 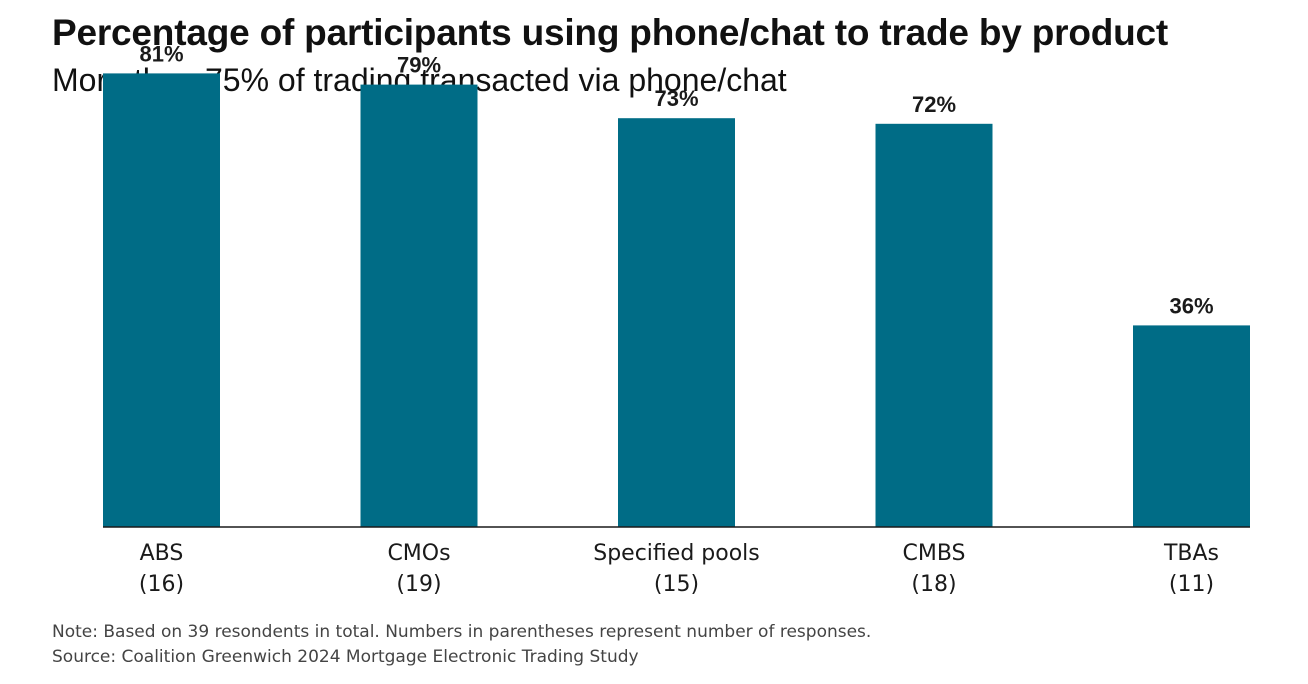 What do you see at coordinates (162, 553) in the screenshot?
I see `category-label-abs: ABS` at bounding box center [162, 553].